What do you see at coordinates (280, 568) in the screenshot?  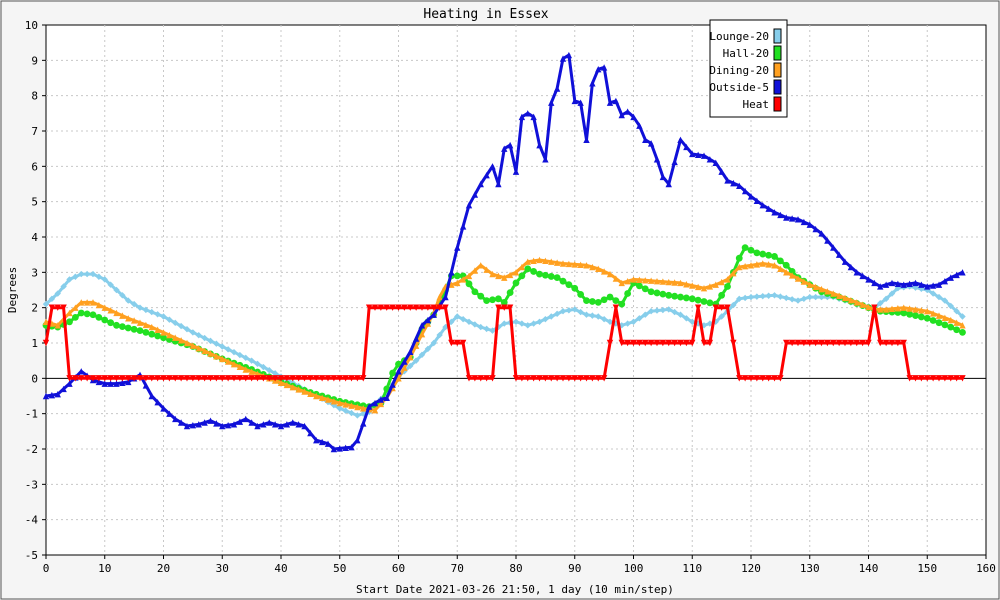 I see `x-tick-label: 40` at bounding box center [280, 568].